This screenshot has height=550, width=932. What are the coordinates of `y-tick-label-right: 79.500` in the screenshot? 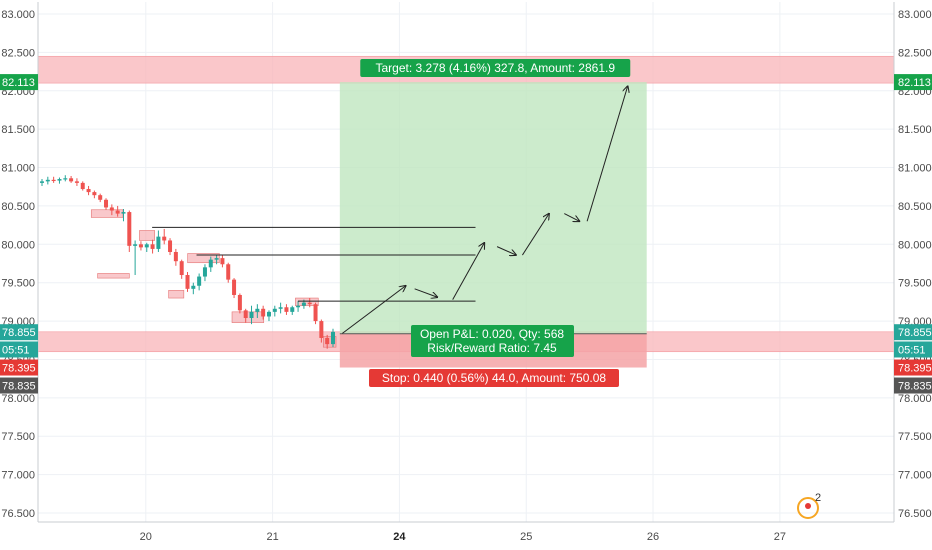 It's located at (915, 284).